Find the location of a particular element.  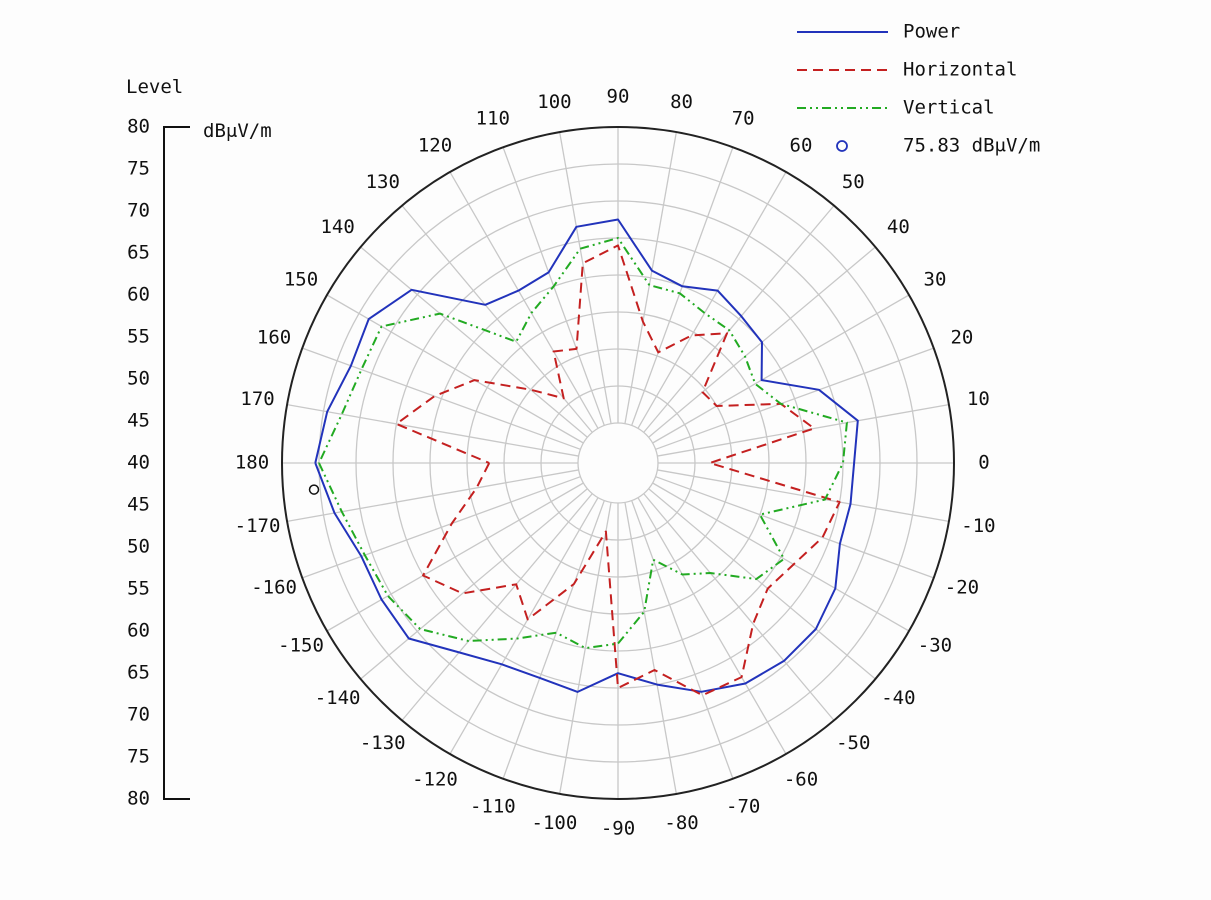

scale-unit: dBμV/m is located at coordinates (237, 131).